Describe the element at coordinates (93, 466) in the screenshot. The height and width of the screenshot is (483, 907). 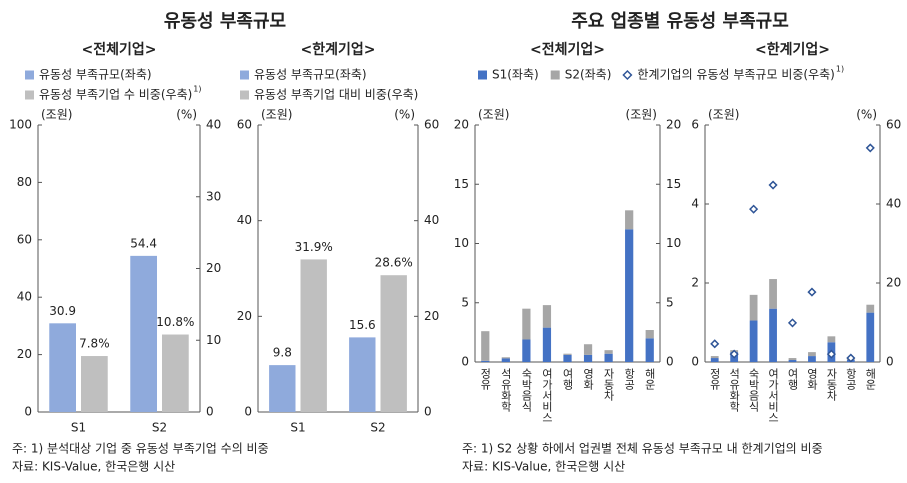
I see `source: 자료: KIS-Value, 한국은행 시산` at that location.